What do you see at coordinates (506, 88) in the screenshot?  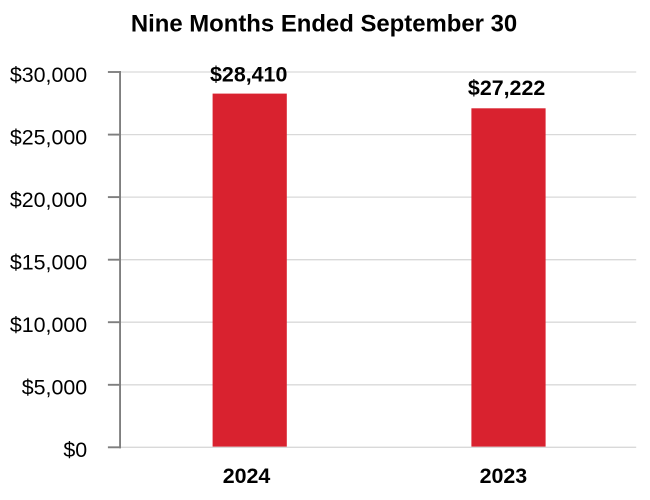 I see `svg-text: $27,222` at bounding box center [506, 88].